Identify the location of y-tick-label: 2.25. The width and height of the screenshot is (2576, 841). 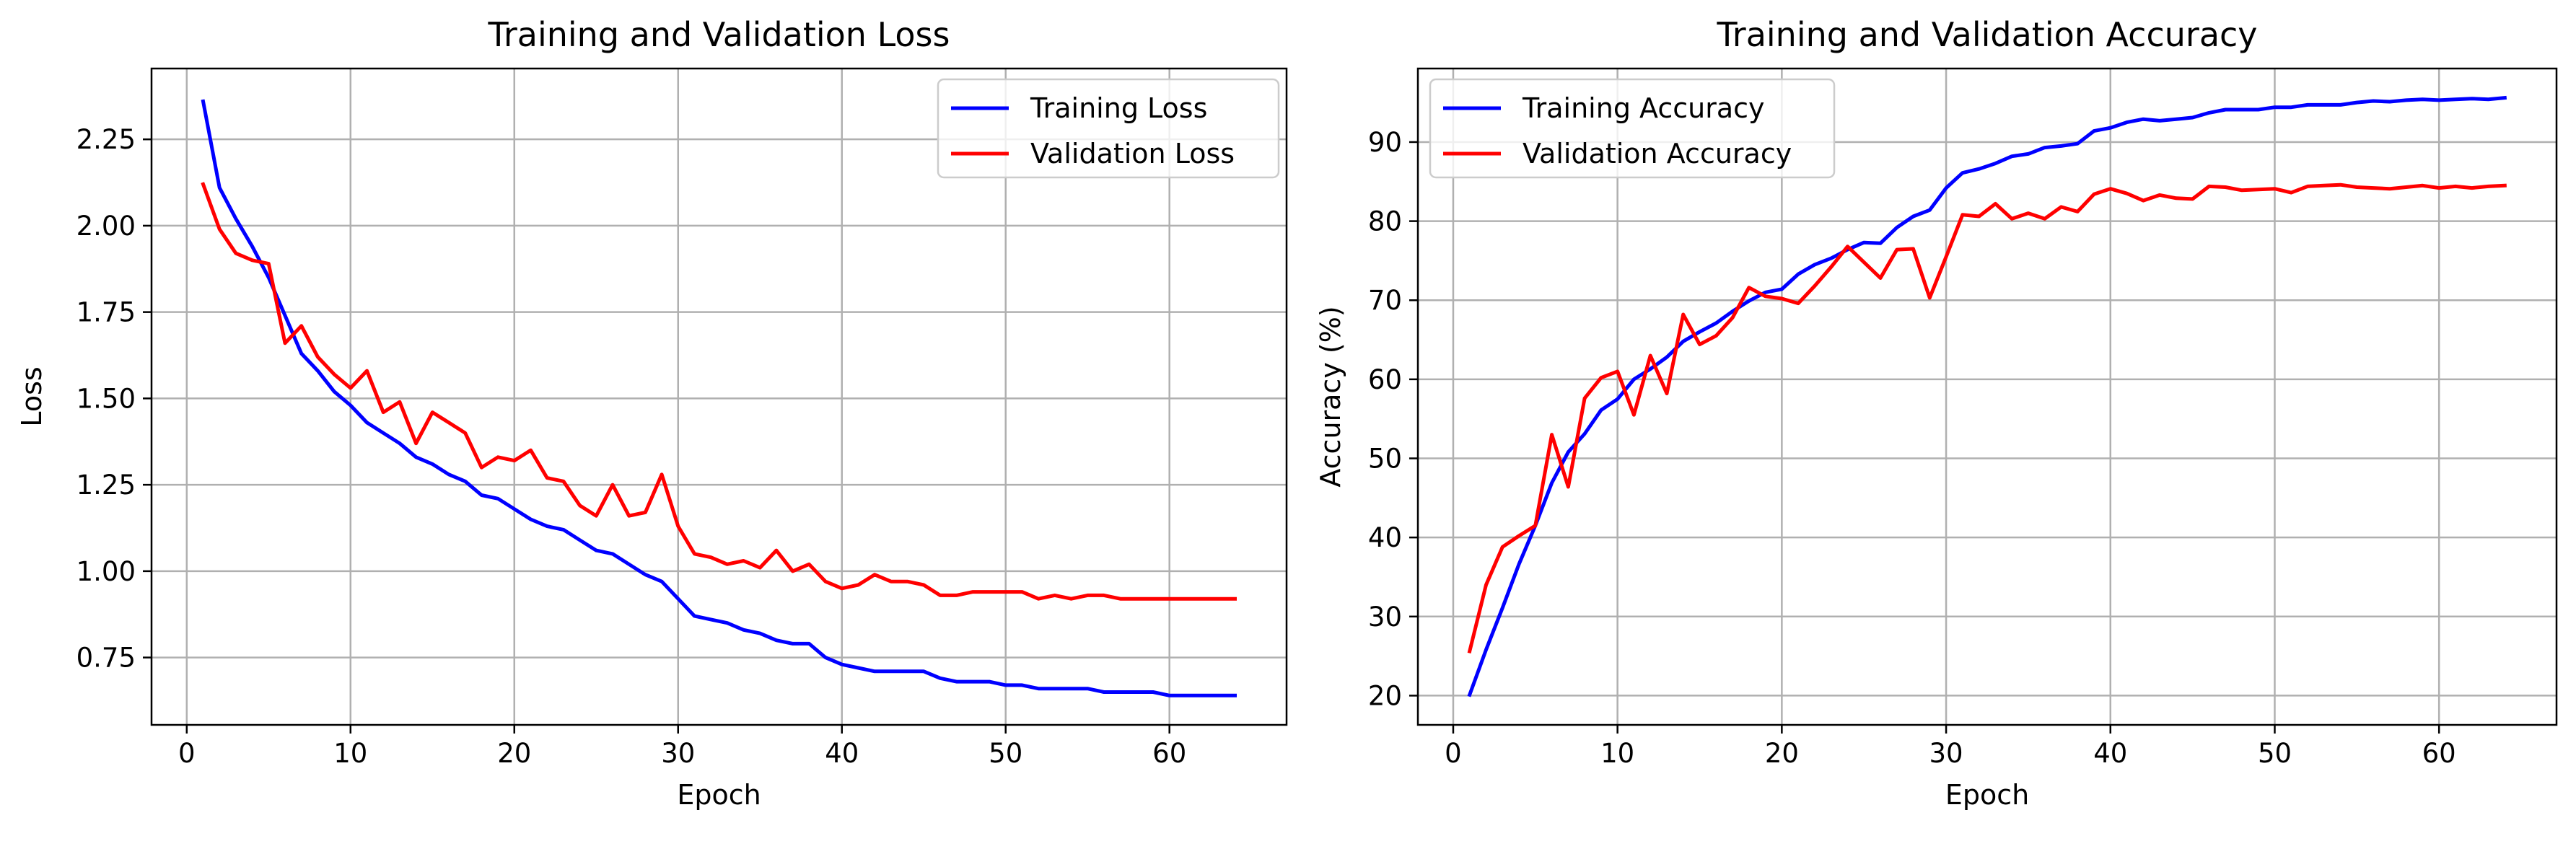
(106, 139).